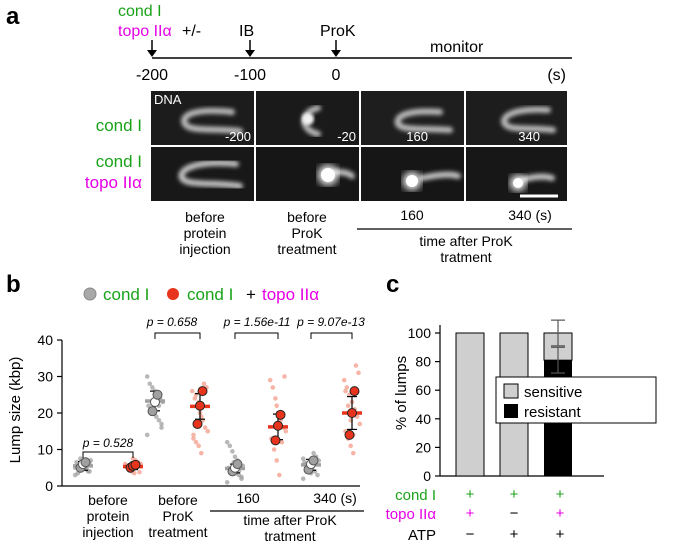 The width and height of the screenshot is (685, 542). Describe the element at coordinates (423, 390) in the screenshot. I see `c-ytick-label: 60` at that location.